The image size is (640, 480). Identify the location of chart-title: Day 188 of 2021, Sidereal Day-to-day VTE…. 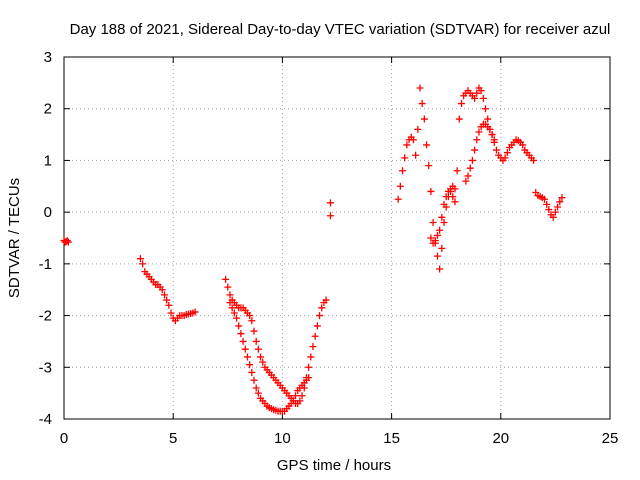
(340, 29).